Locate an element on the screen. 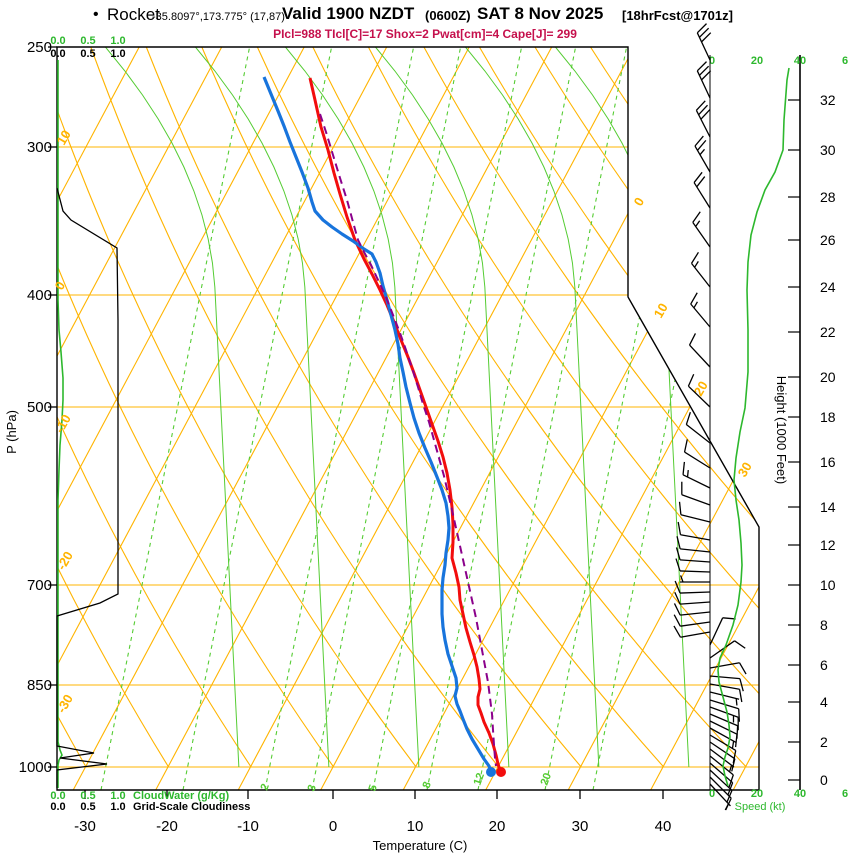 The image size is (850, 860). temperature-tick-label: -20 is located at coordinates (167, 826).